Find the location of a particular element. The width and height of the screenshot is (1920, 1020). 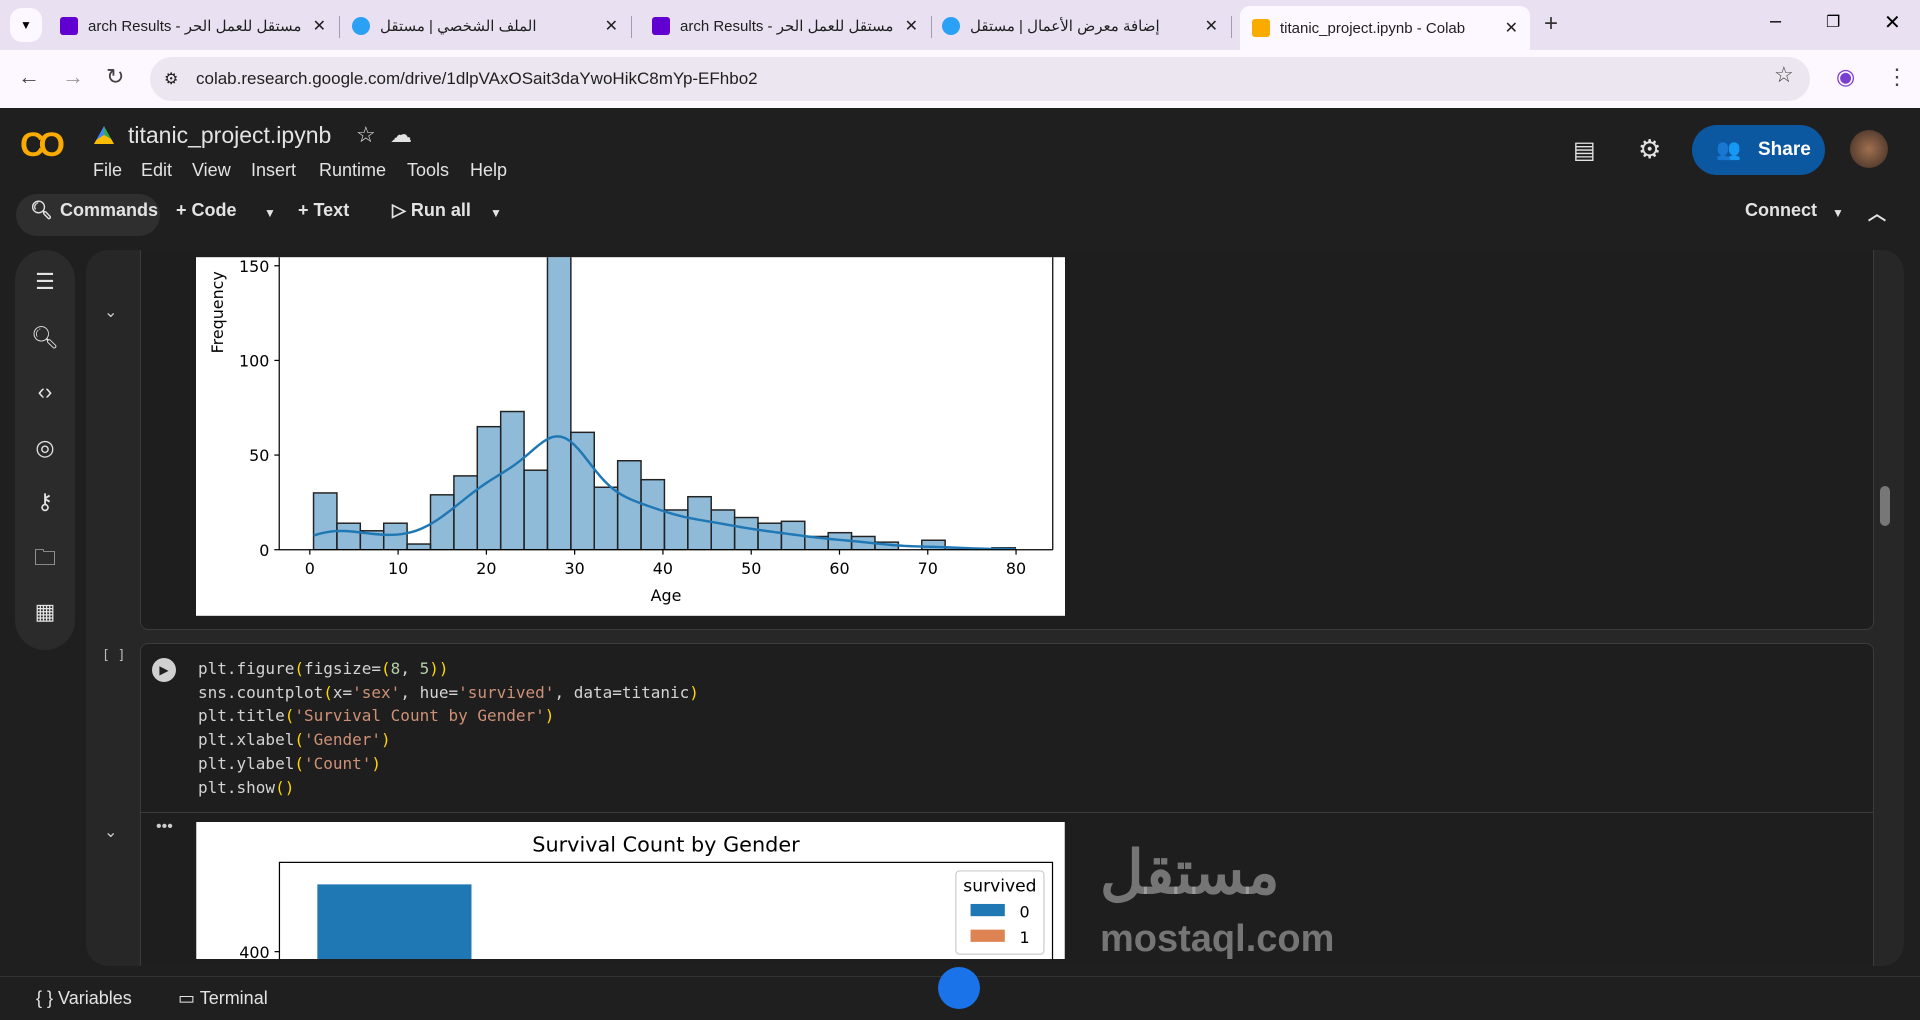

code-token: 'Survival Count by Gender' is located at coordinates (419, 716).